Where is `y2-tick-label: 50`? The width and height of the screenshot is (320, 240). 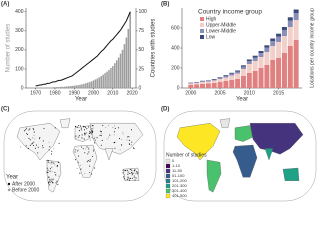 y2-tick-label: 50 is located at coordinates (142, 50).